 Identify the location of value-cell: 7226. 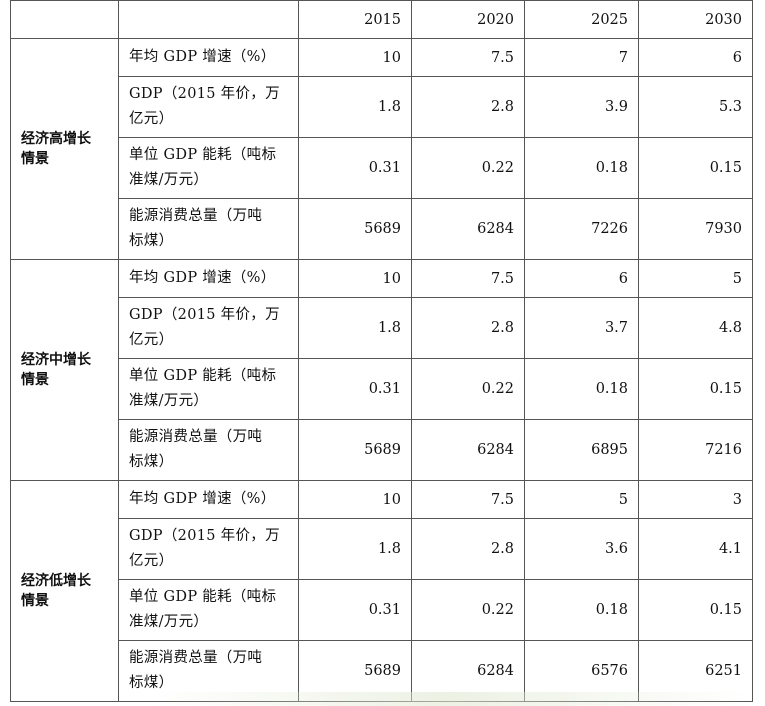
(581, 229).